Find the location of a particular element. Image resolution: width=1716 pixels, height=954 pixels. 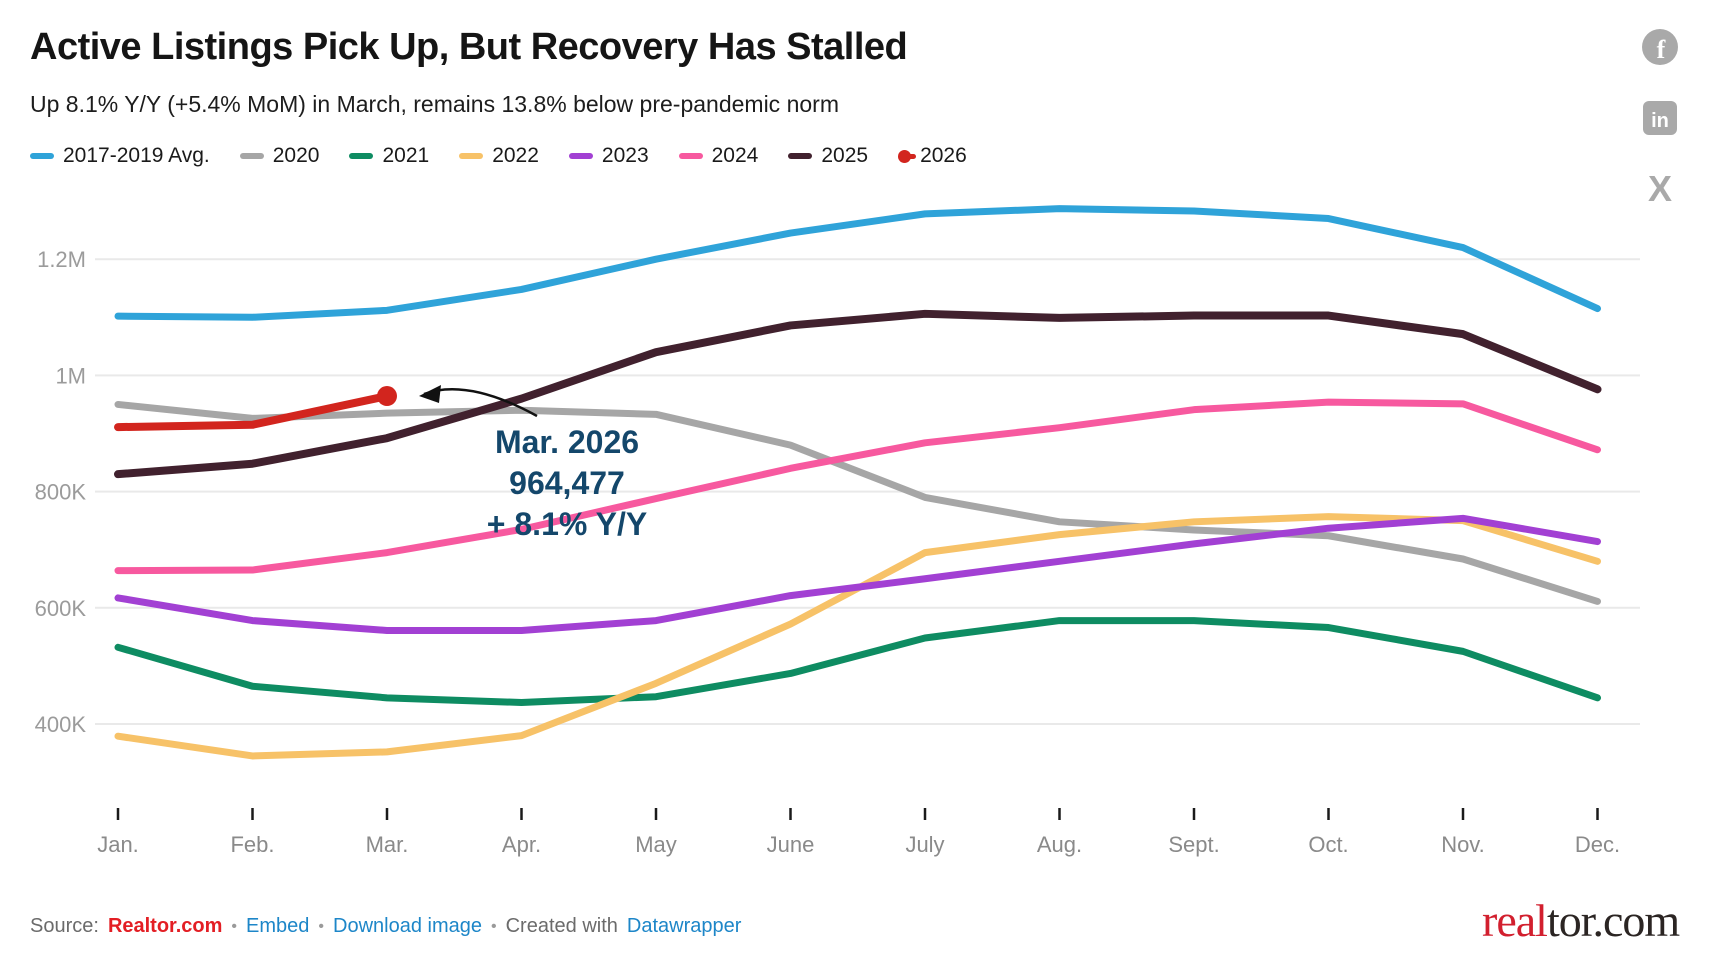

x-axis-label: Nov. is located at coordinates (1463, 844).